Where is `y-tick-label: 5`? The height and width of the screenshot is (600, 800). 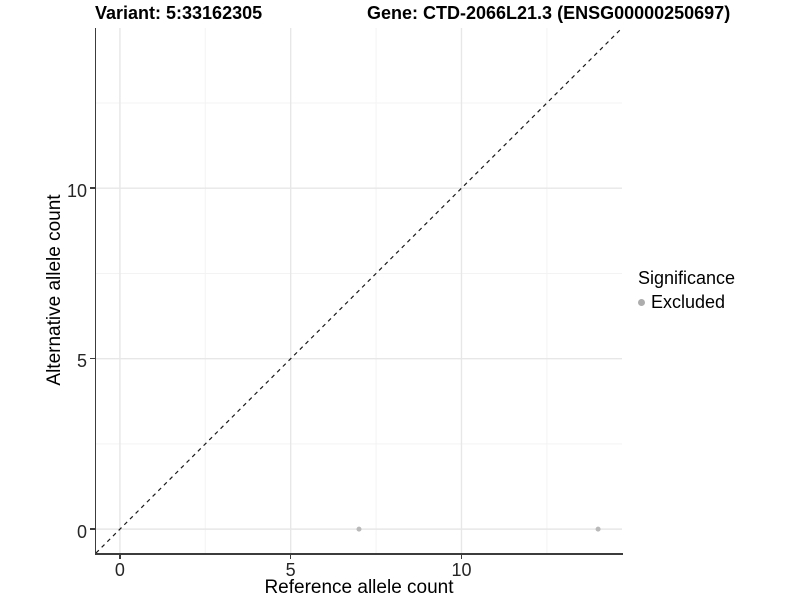 y-tick-label: 5 is located at coordinates (81, 361).